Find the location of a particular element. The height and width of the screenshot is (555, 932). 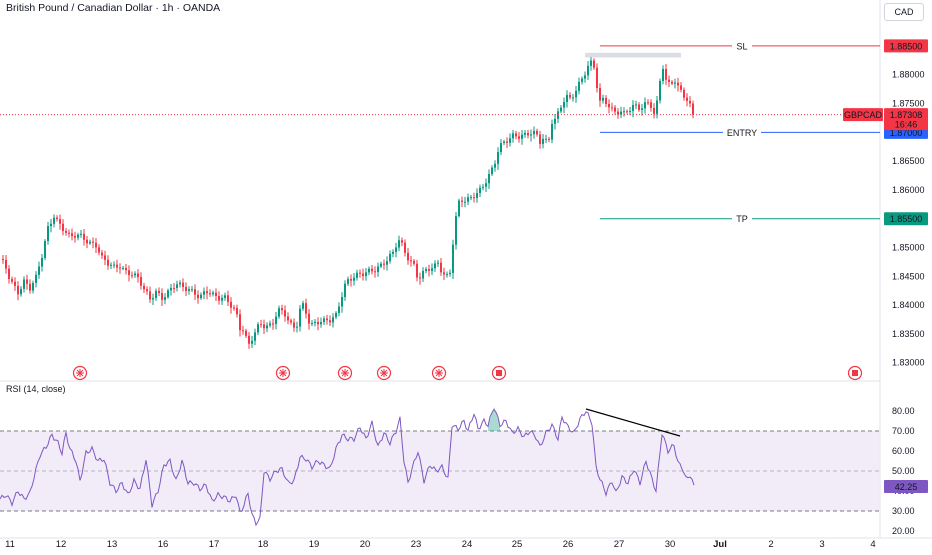

rsi-axis-tick: 30.00 is located at coordinates (903, 511).